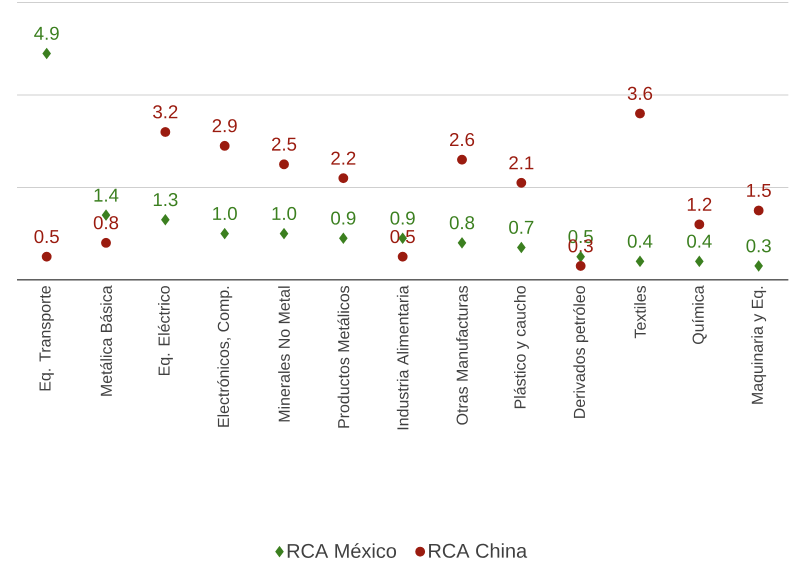 This screenshot has width=794, height=567. What do you see at coordinates (700, 204) in the screenshot?
I see `data-label: 1.2` at bounding box center [700, 204].